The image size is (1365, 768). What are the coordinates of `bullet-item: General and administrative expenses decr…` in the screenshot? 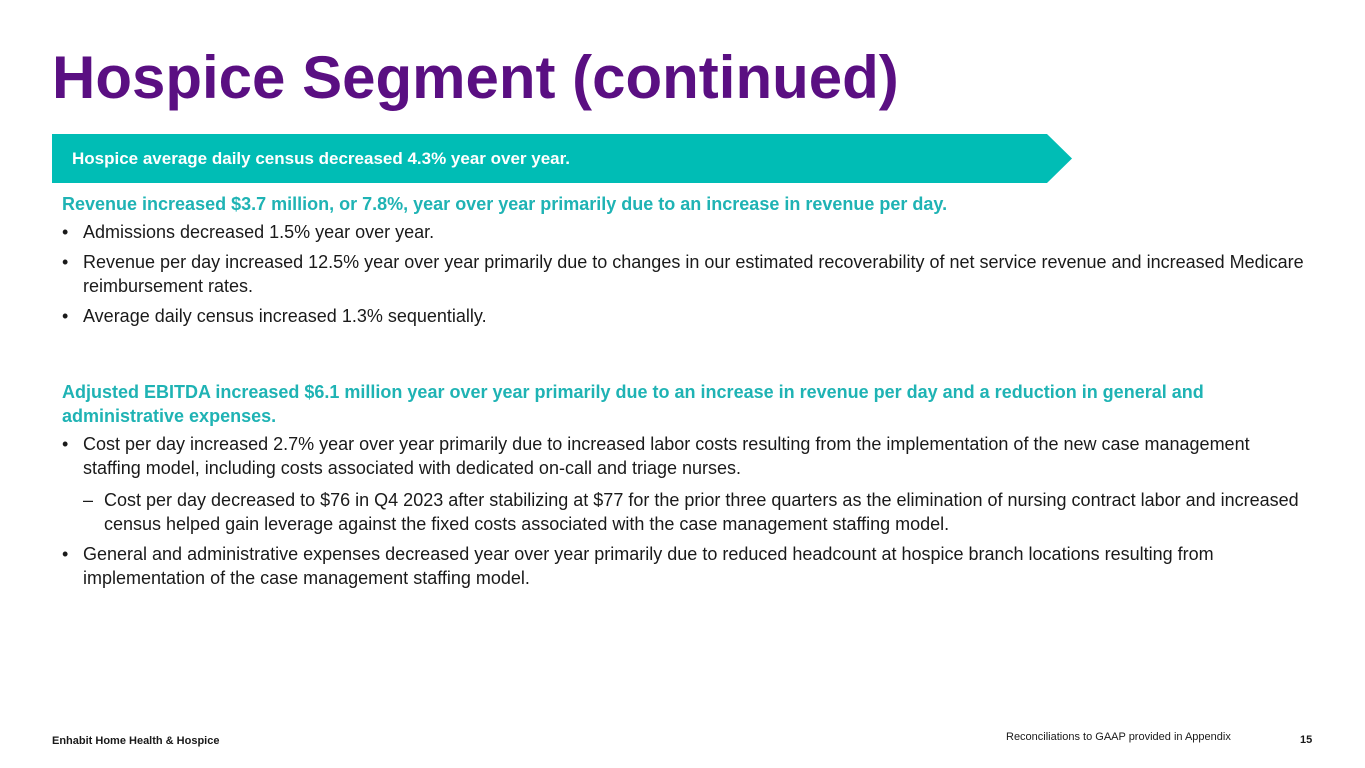 It's located at (684, 566).